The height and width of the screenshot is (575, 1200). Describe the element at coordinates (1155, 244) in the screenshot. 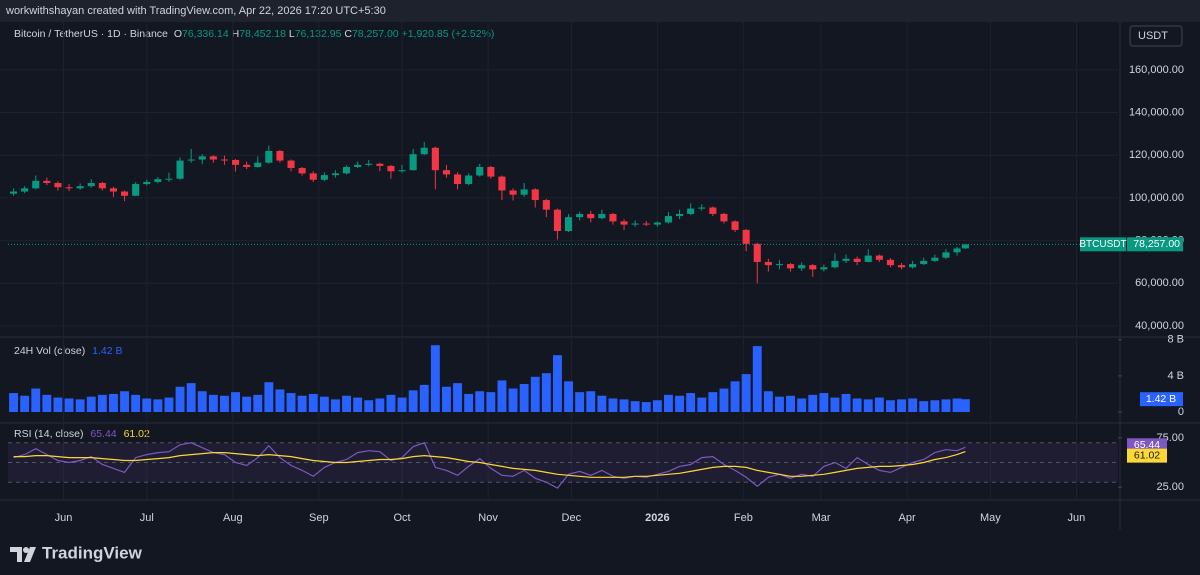

I see `price-tag` at that location.